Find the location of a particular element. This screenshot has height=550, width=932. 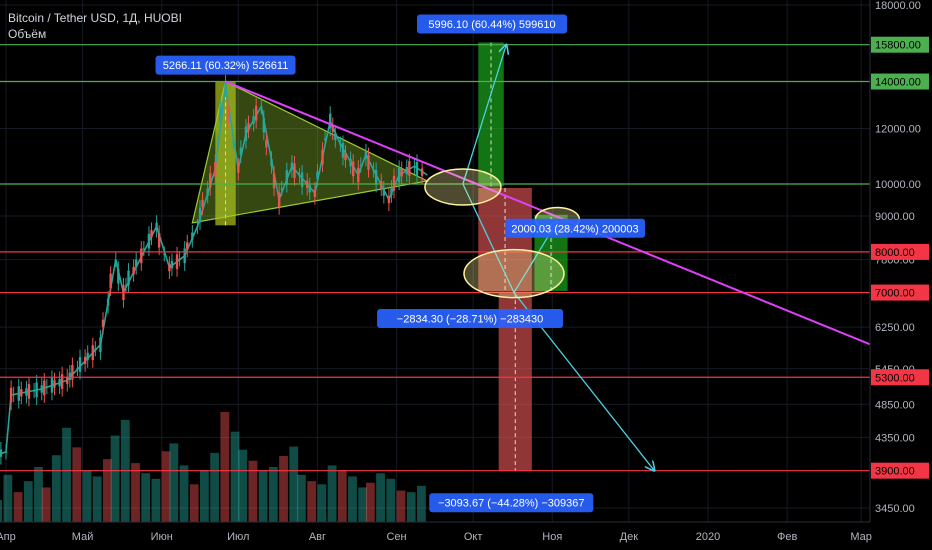

time-axis-bg is located at coordinates (466, 536).